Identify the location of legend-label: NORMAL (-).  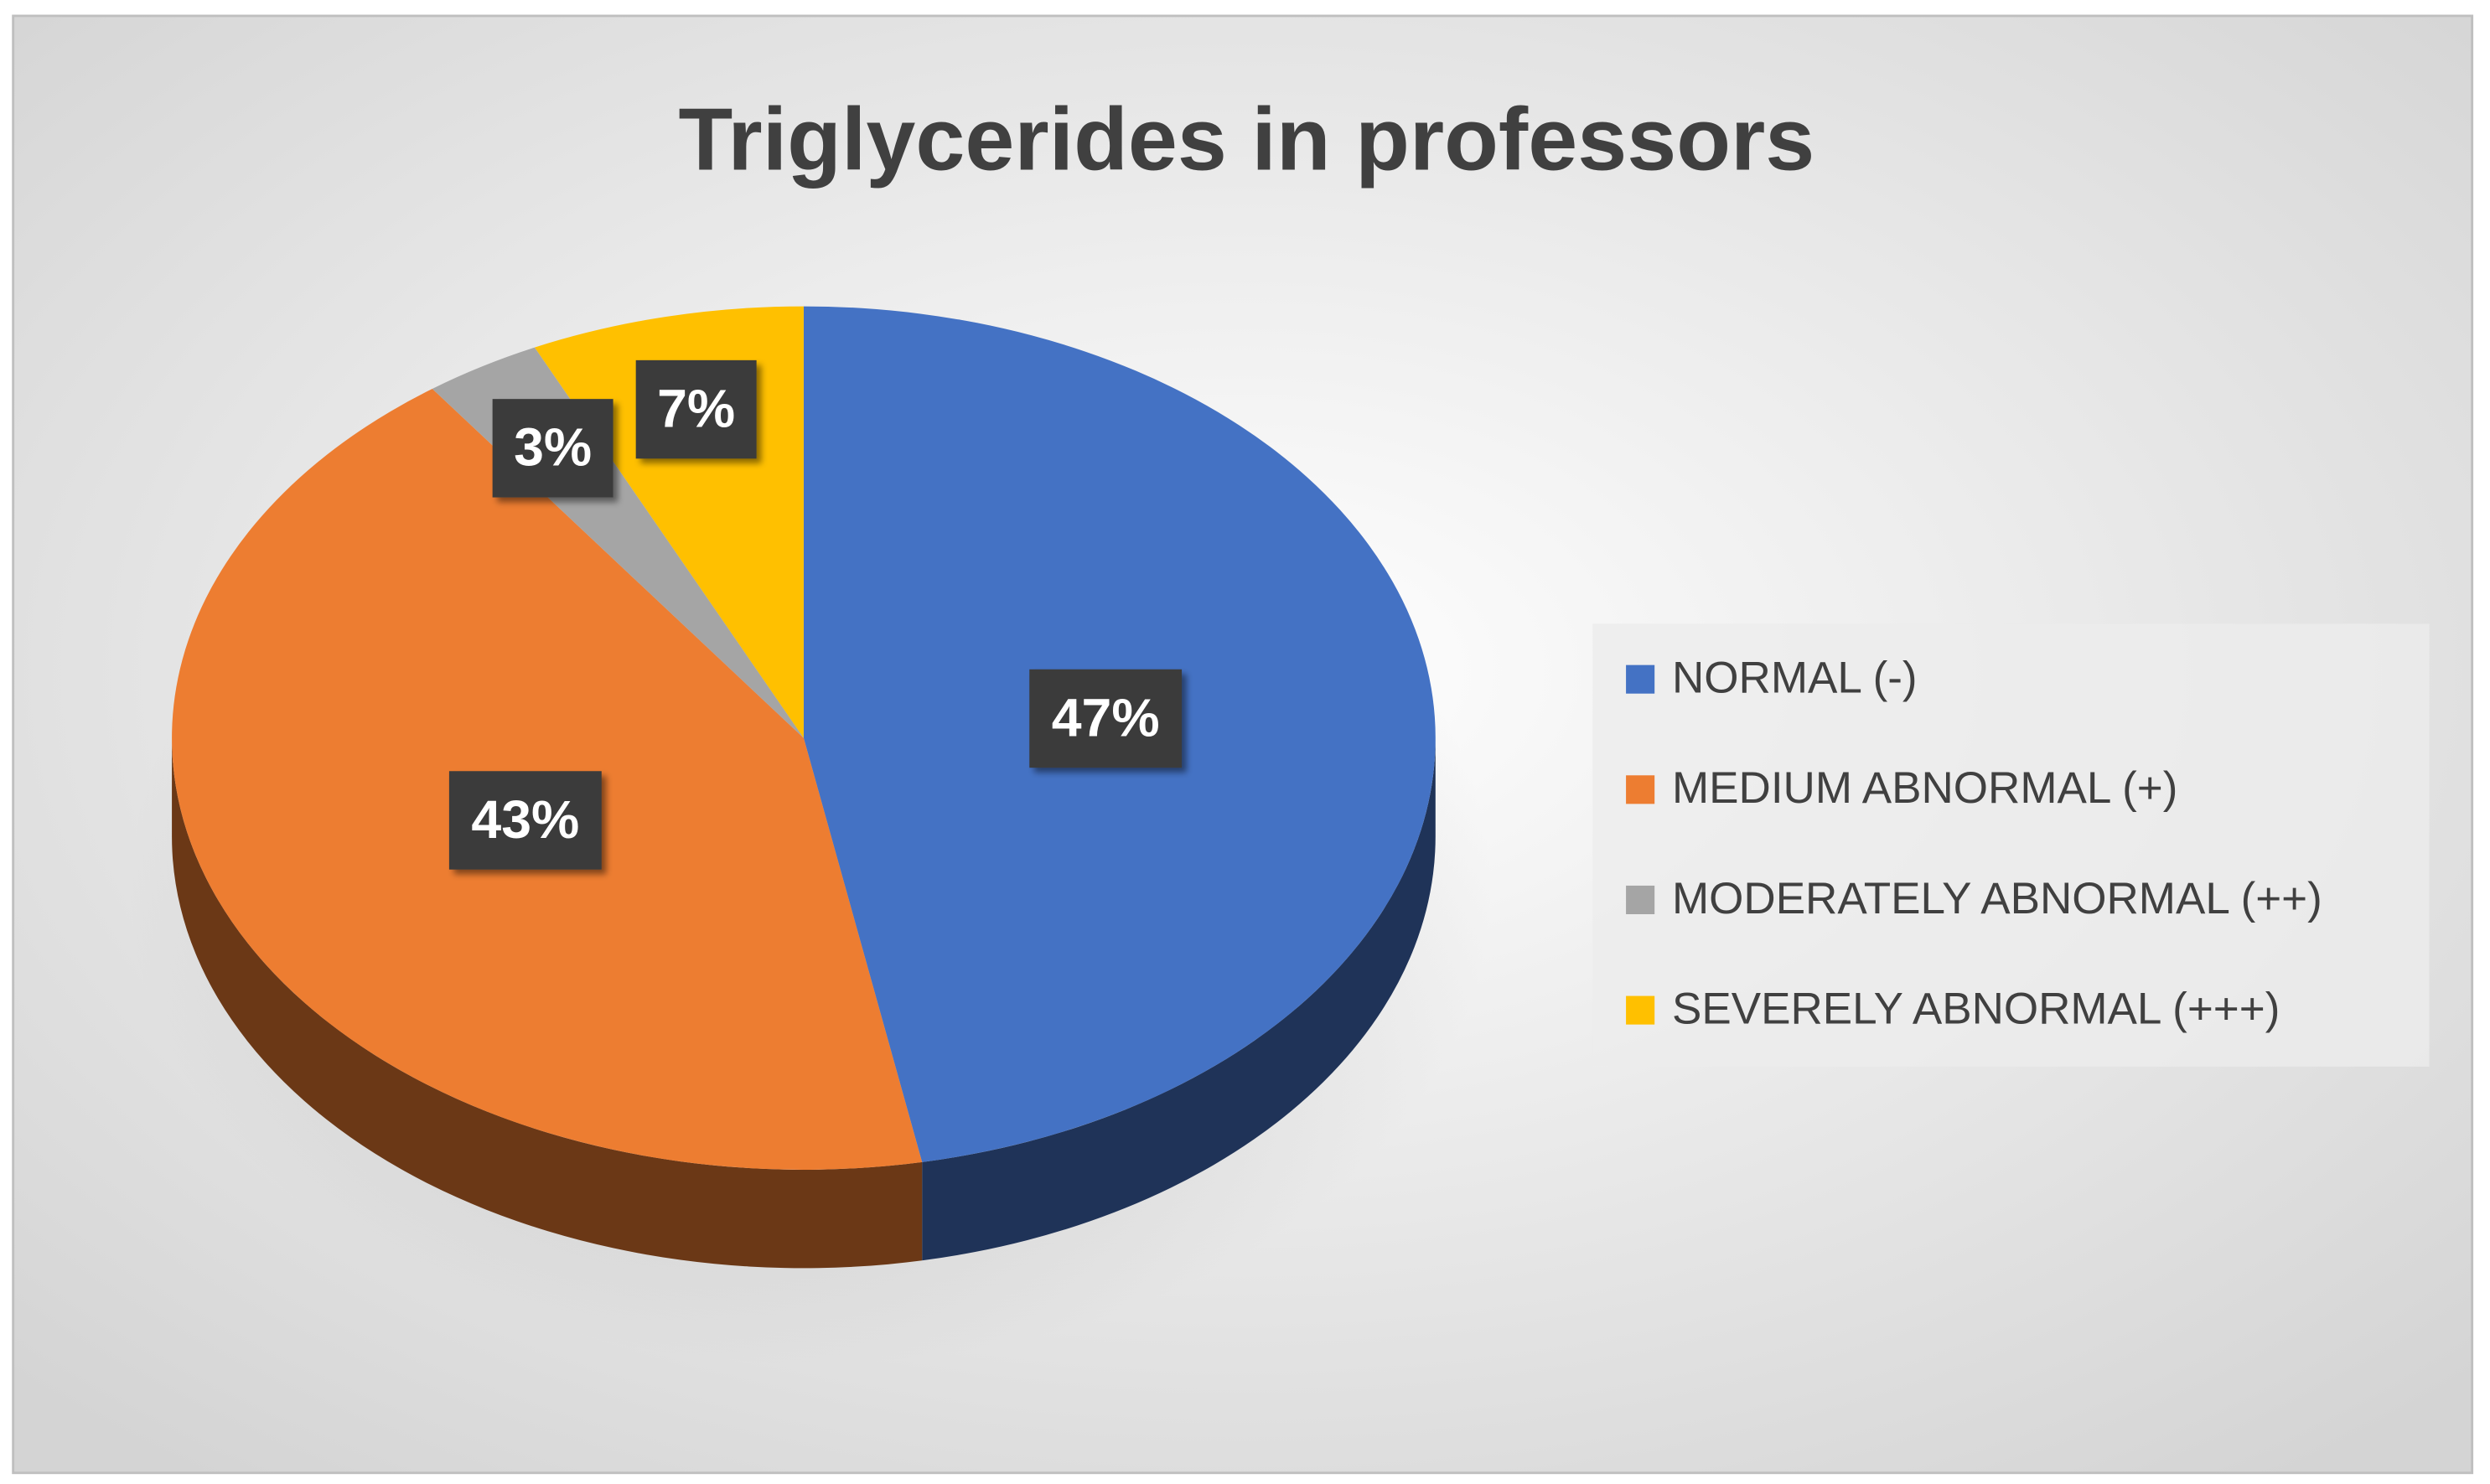
(1795, 679).